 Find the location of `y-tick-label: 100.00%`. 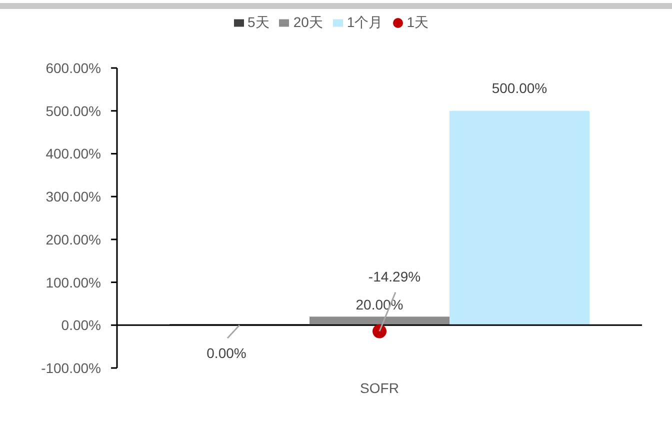

y-tick-label: 100.00% is located at coordinates (73, 282).